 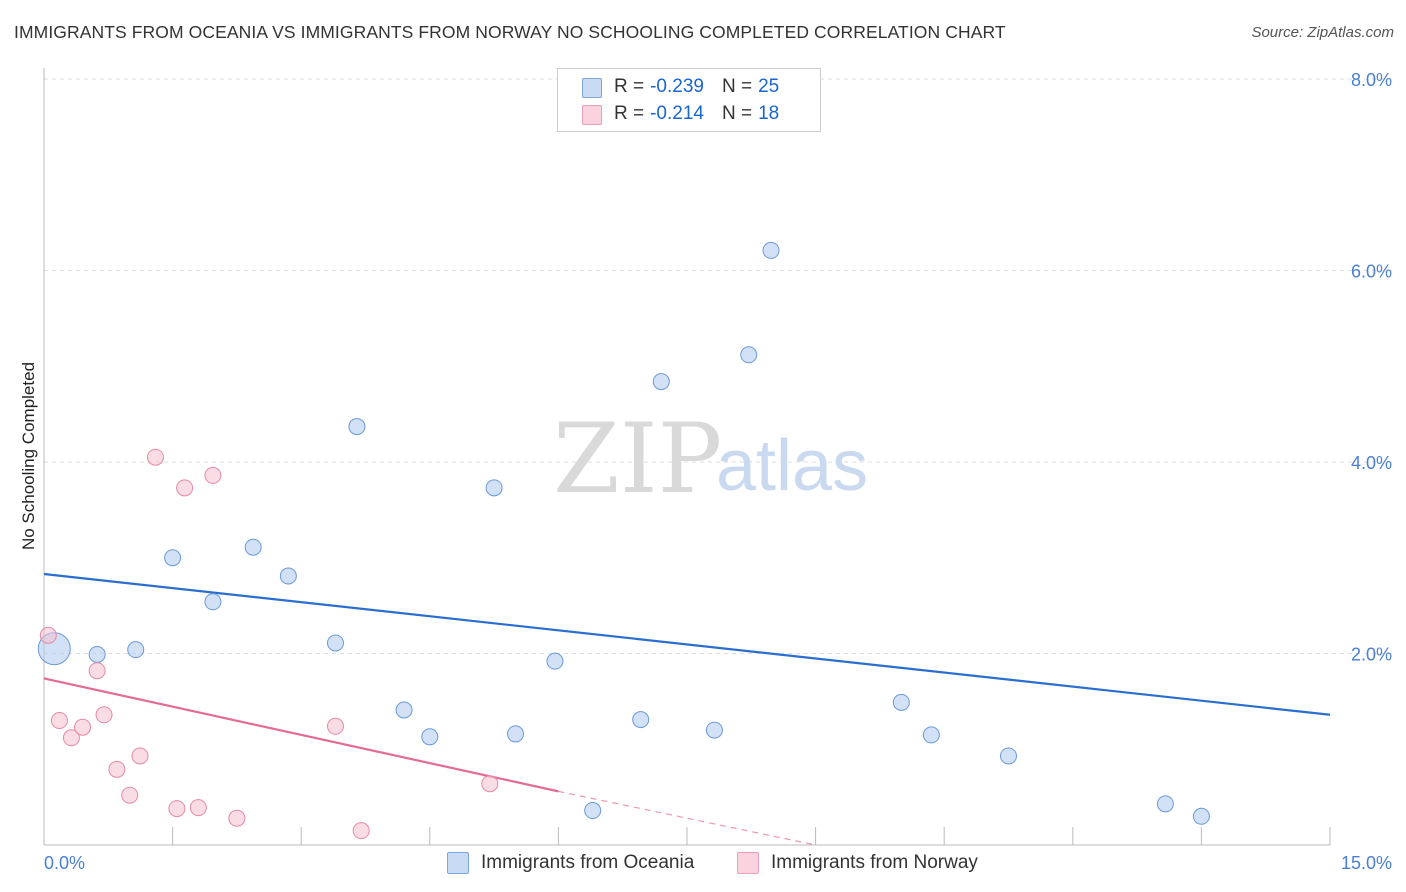 What do you see at coordinates (769, 86) in the screenshot?
I see `stats-n-value: 25` at bounding box center [769, 86].